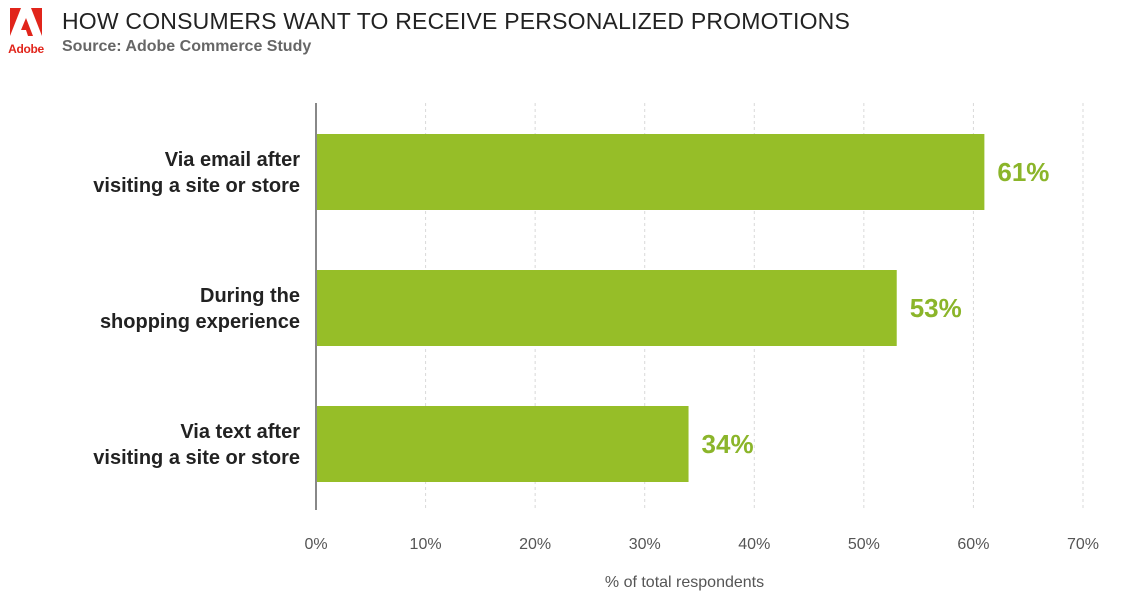 Image resolution: width=1143 pixels, height=602 pixels. Describe the element at coordinates (535, 544) in the screenshot. I see `x-tick-label: 20%` at that location.